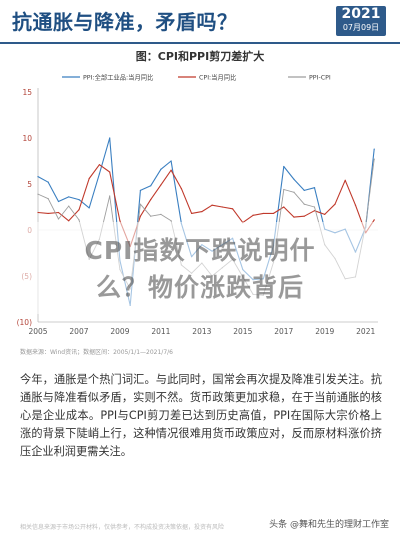  I want to click on y-tick-label: 5, so click(29, 184).